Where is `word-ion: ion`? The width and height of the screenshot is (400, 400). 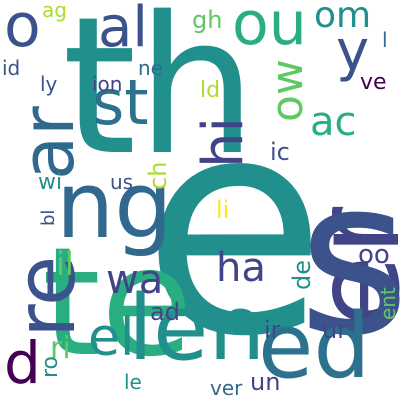
word-ion: ion is located at coordinates (107, 84).